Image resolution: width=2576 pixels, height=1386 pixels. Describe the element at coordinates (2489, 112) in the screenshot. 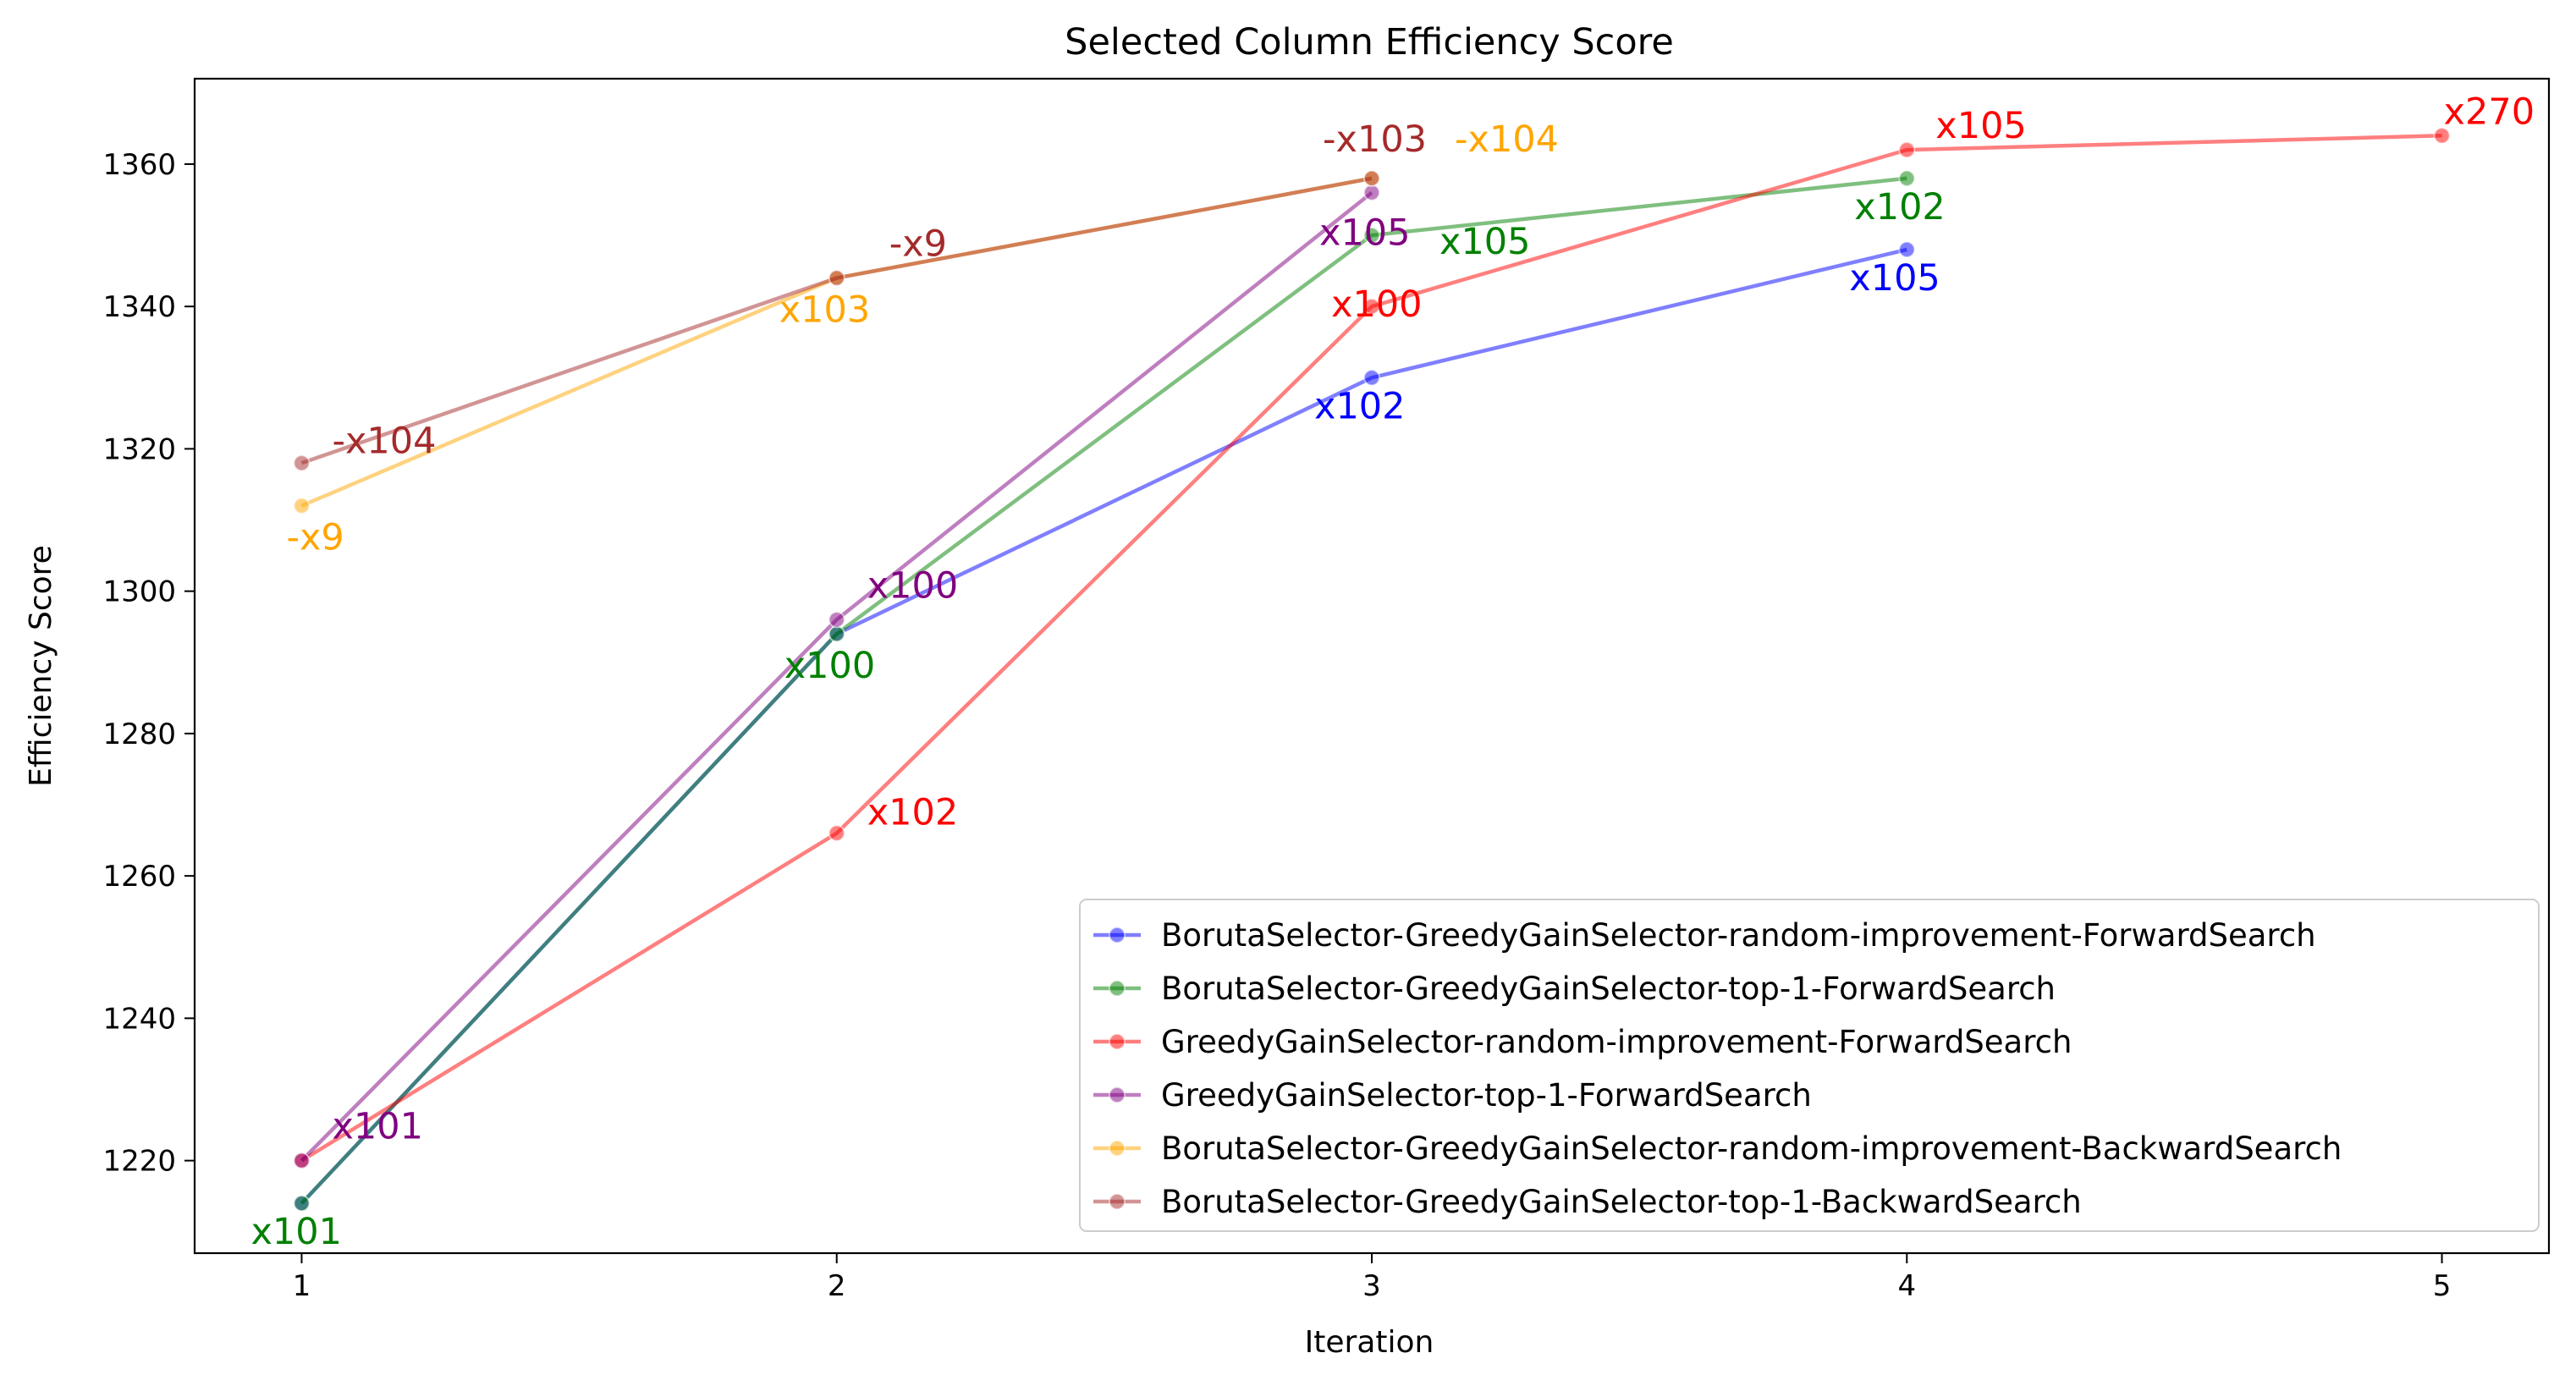

I see `annotation-label: x270` at that location.